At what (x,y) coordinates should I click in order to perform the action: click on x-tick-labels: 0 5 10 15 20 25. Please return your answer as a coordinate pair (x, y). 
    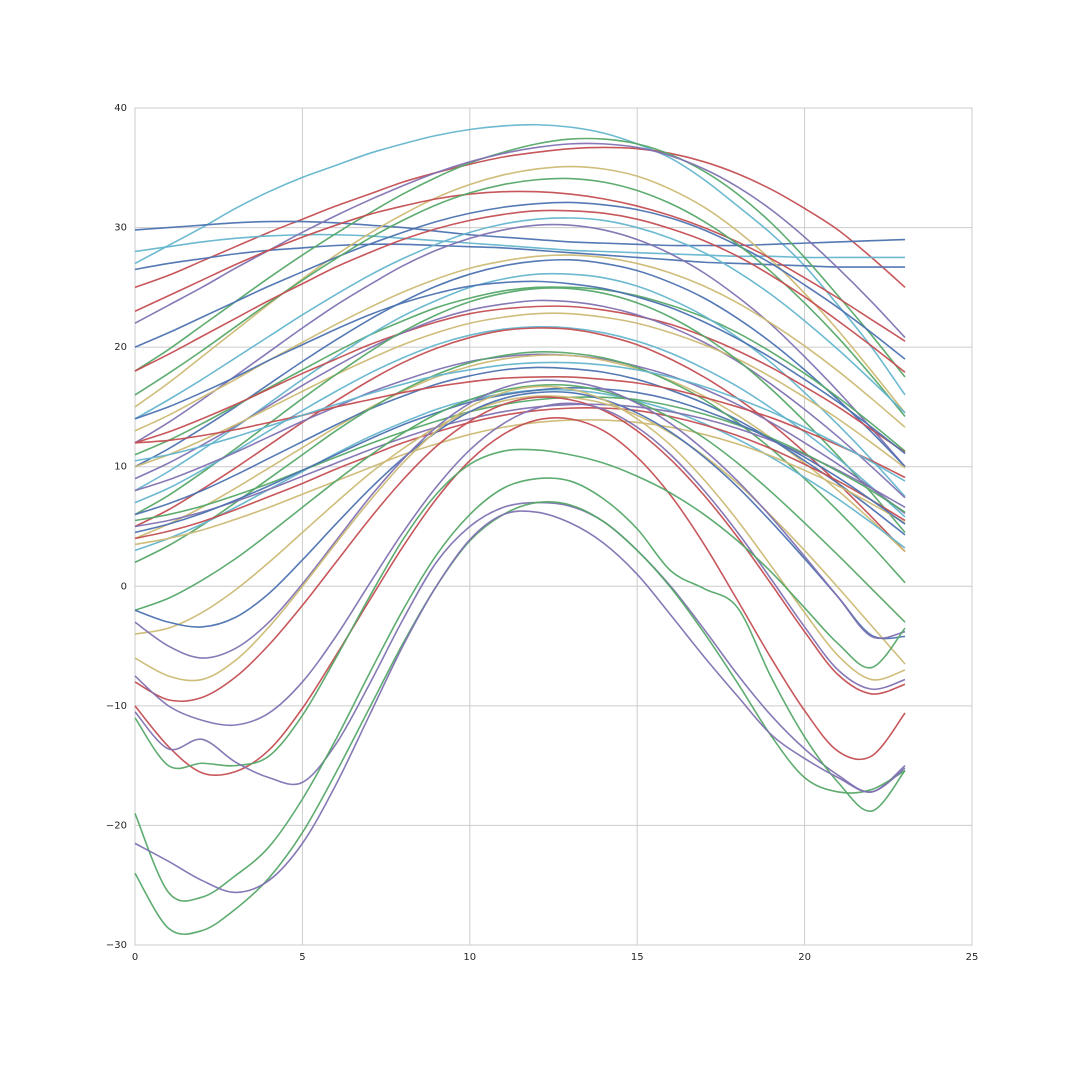
    Looking at the image, I should click on (555, 957).